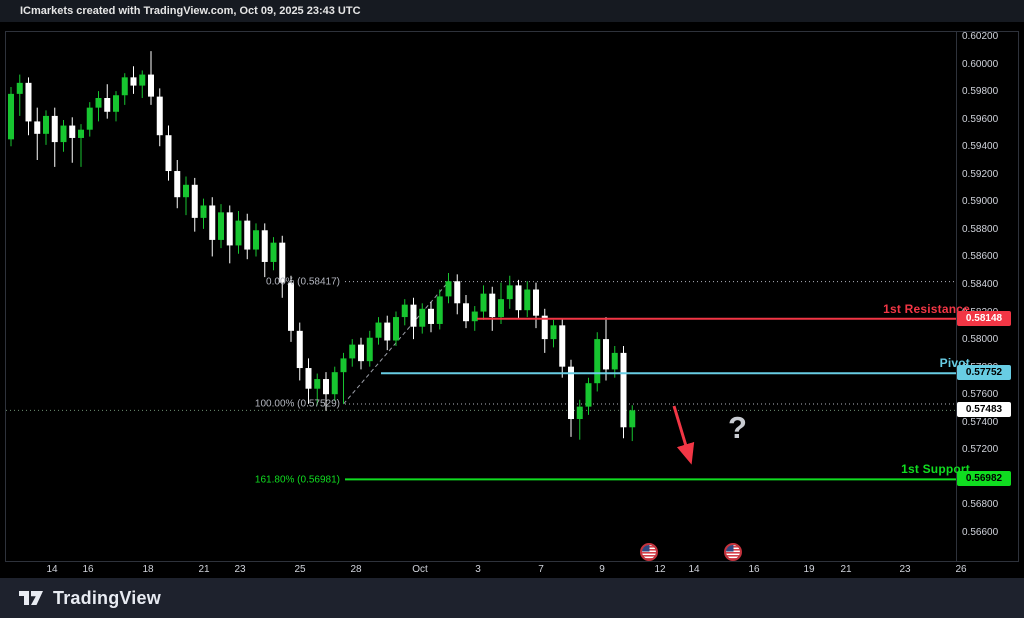 Image resolution: width=1024 pixels, height=618 pixels. Describe the element at coordinates (737, 427) in the screenshot. I see `question-mark-annotation: ?` at that location.